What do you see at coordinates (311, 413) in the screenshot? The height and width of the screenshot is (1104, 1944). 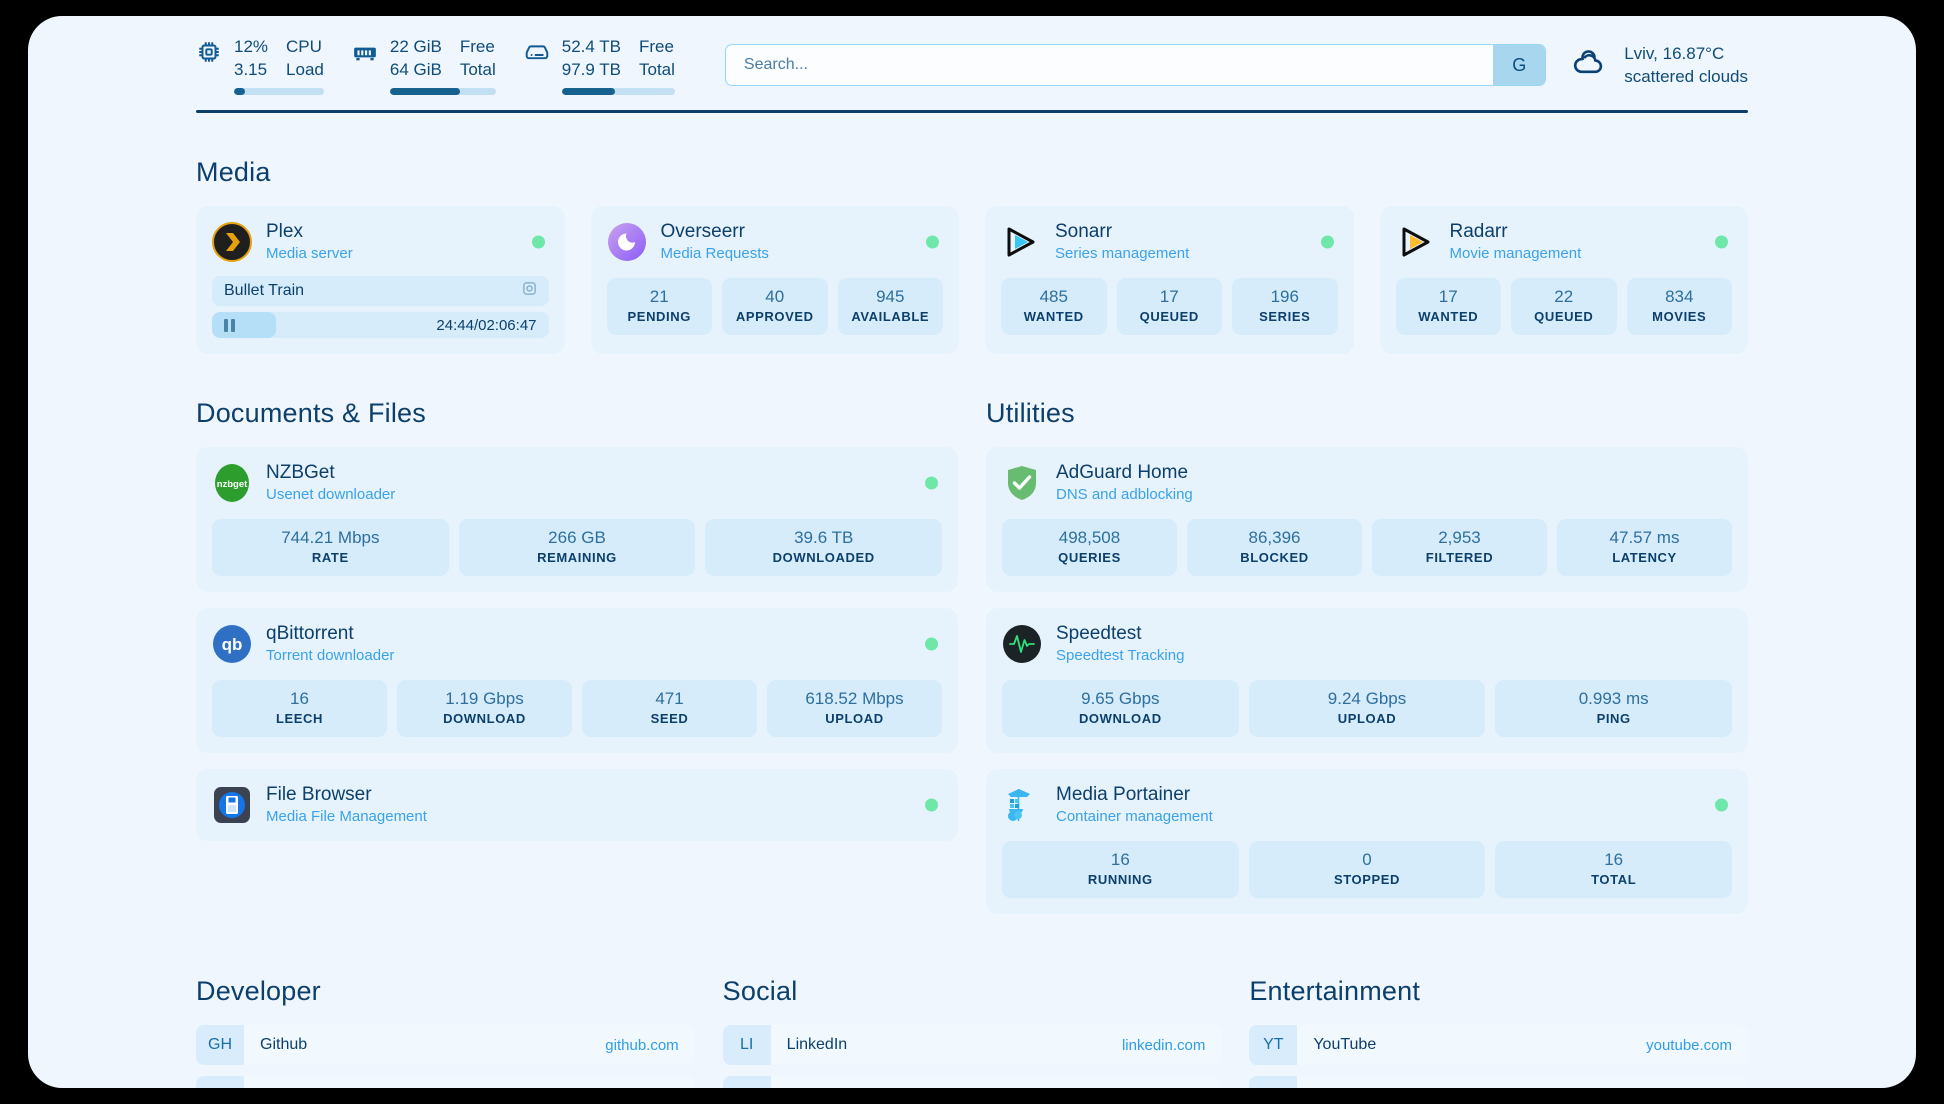 I see `section-title-documents: Documents & Files` at bounding box center [311, 413].